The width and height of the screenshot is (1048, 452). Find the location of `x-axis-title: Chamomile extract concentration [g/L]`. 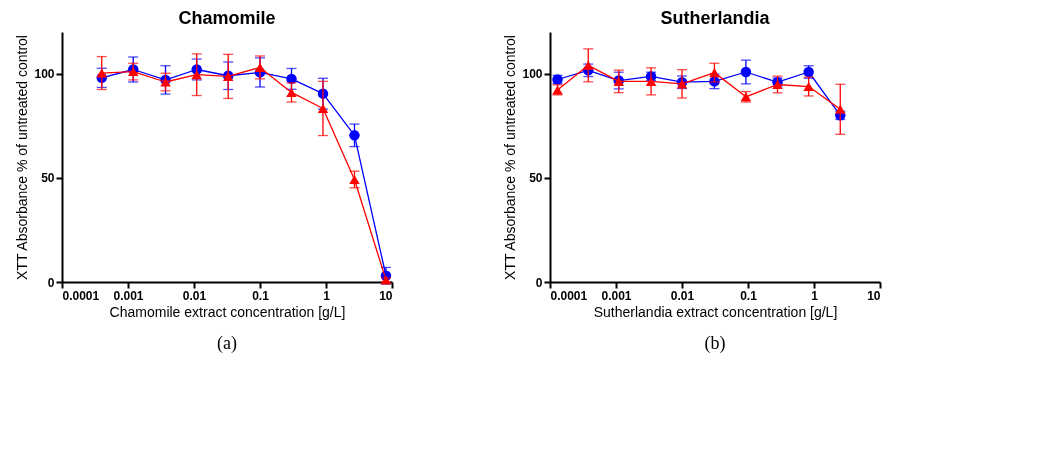

x-axis-title: Chamomile extract concentration [g/L] is located at coordinates (227, 311).